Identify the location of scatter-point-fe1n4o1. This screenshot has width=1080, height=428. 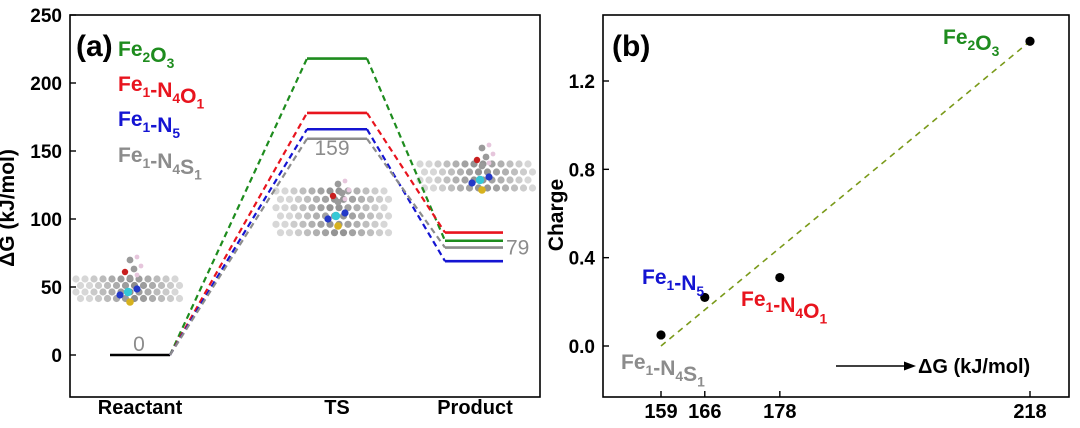
(780, 277).